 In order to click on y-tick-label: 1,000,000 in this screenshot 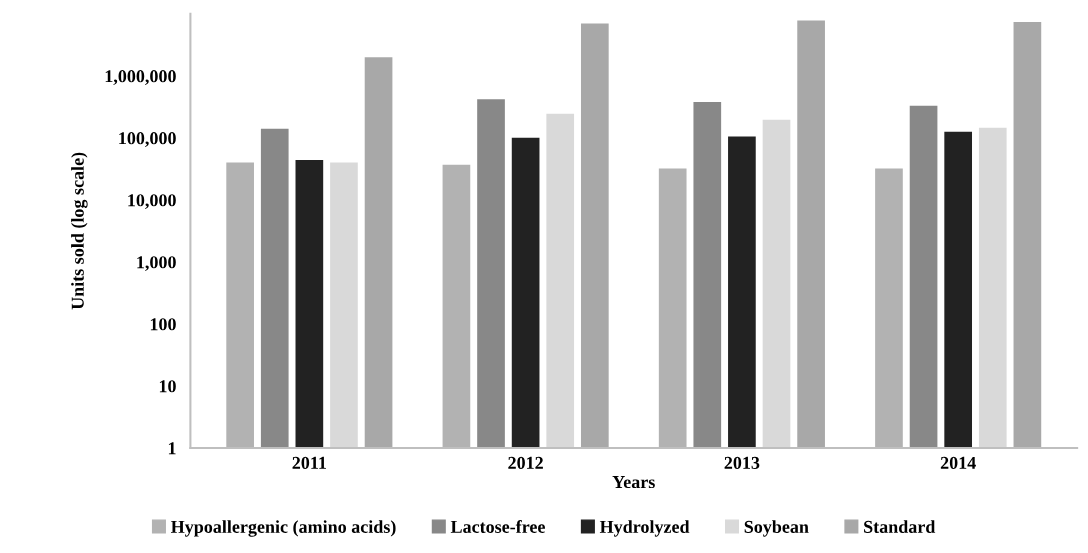, I will do `click(140, 77)`.